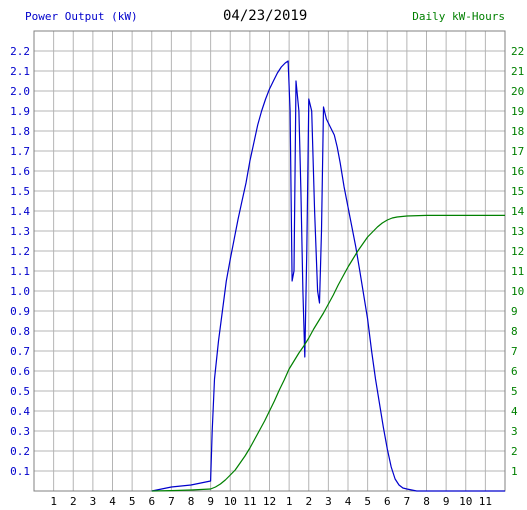  I want to click on right-tick-label: 14, so click(518, 211).